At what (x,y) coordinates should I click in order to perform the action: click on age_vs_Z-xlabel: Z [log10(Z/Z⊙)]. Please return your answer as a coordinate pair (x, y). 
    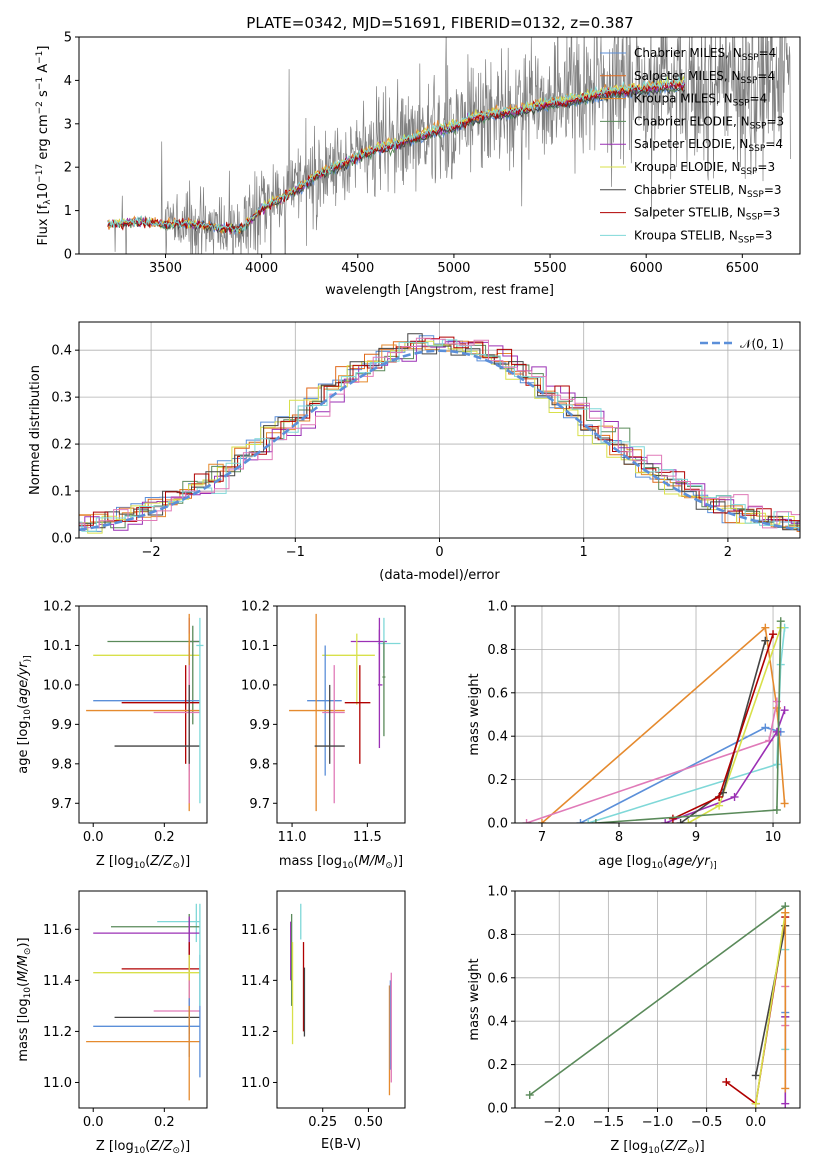
    Looking at the image, I should click on (143, 862).